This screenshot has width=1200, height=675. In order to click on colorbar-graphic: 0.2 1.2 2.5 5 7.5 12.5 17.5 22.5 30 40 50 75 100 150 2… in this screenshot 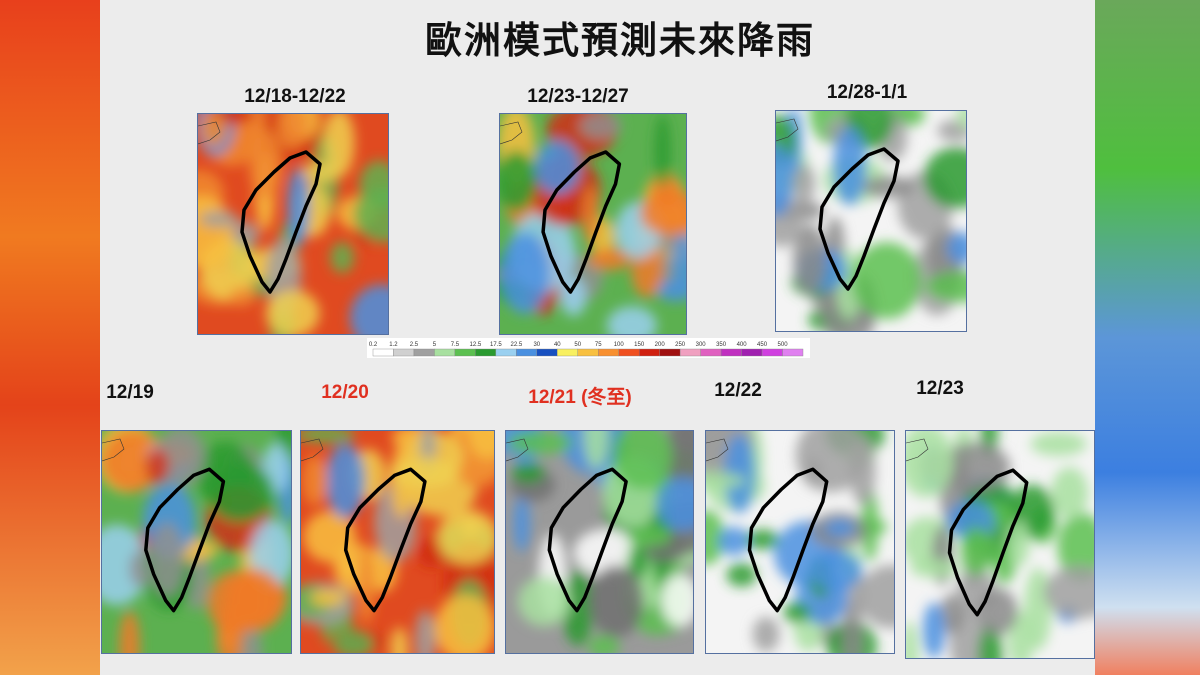, I will do `click(586, 349)`.